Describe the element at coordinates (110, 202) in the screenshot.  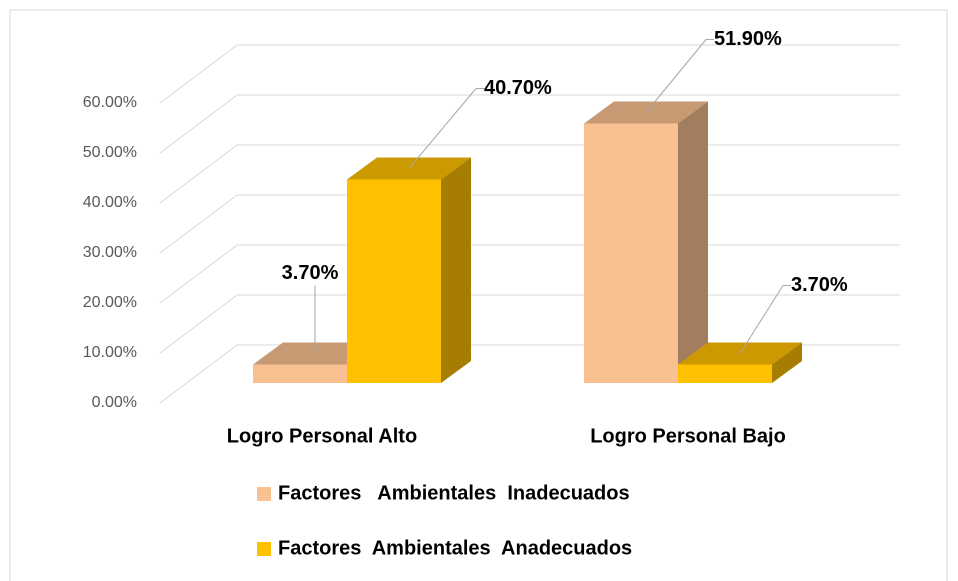
I see `y-tick-label: 40.00%` at that location.